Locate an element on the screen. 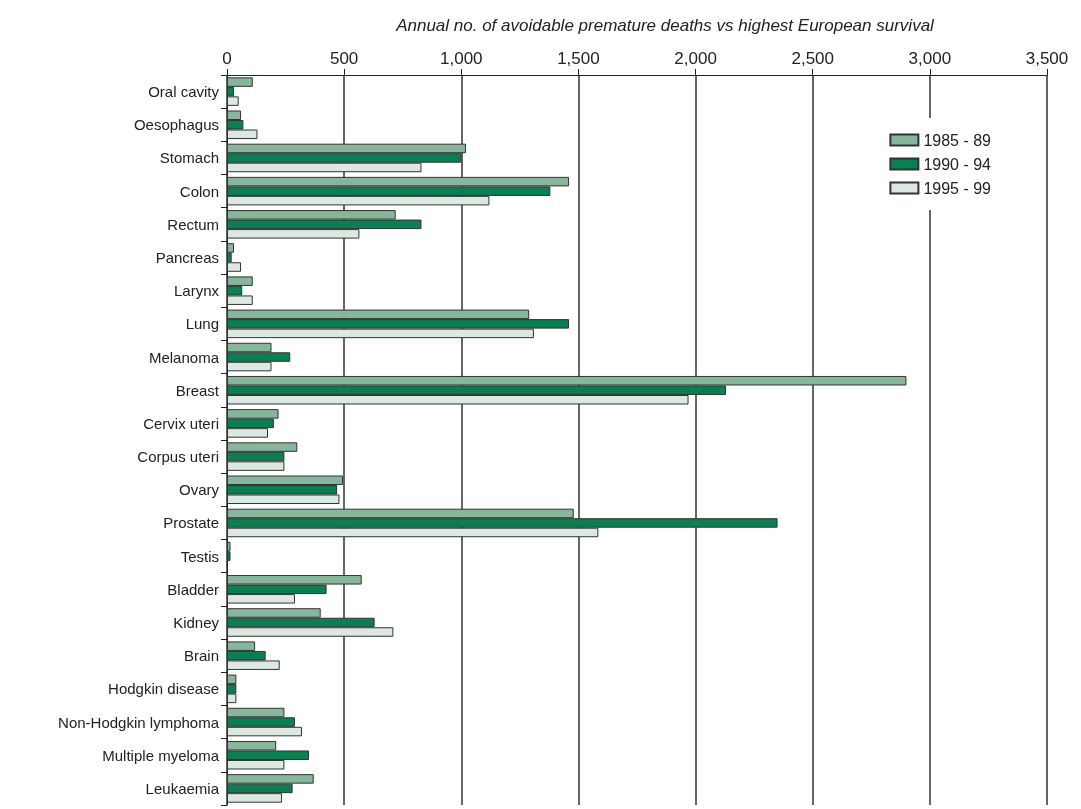  x-tick-label: 0 is located at coordinates (227, 58).